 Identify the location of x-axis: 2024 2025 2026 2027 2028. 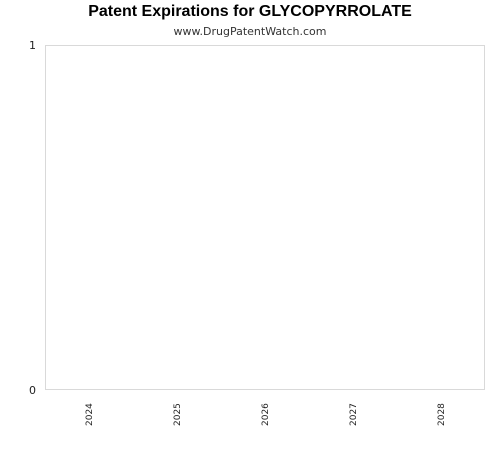
(266, 414).